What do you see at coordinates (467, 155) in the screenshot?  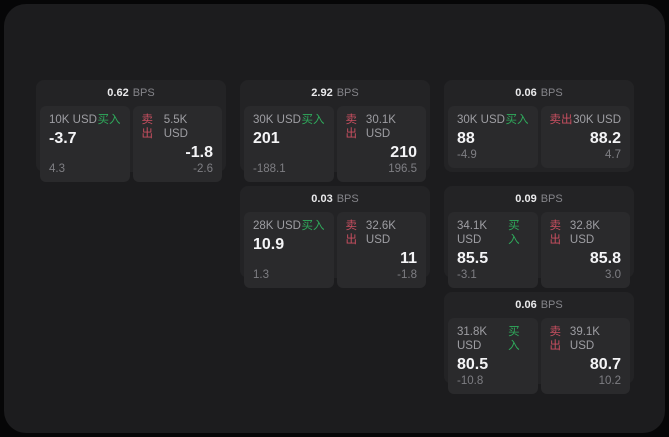 I see `buy-delta: -4.9` at bounding box center [467, 155].